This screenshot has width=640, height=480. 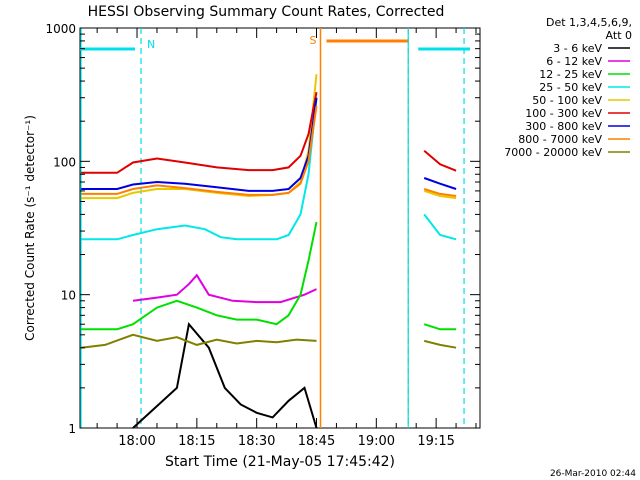 What do you see at coordinates (574, 61) in the screenshot?
I see `legend-label: 6 - 12 keV` at bounding box center [574, 61].